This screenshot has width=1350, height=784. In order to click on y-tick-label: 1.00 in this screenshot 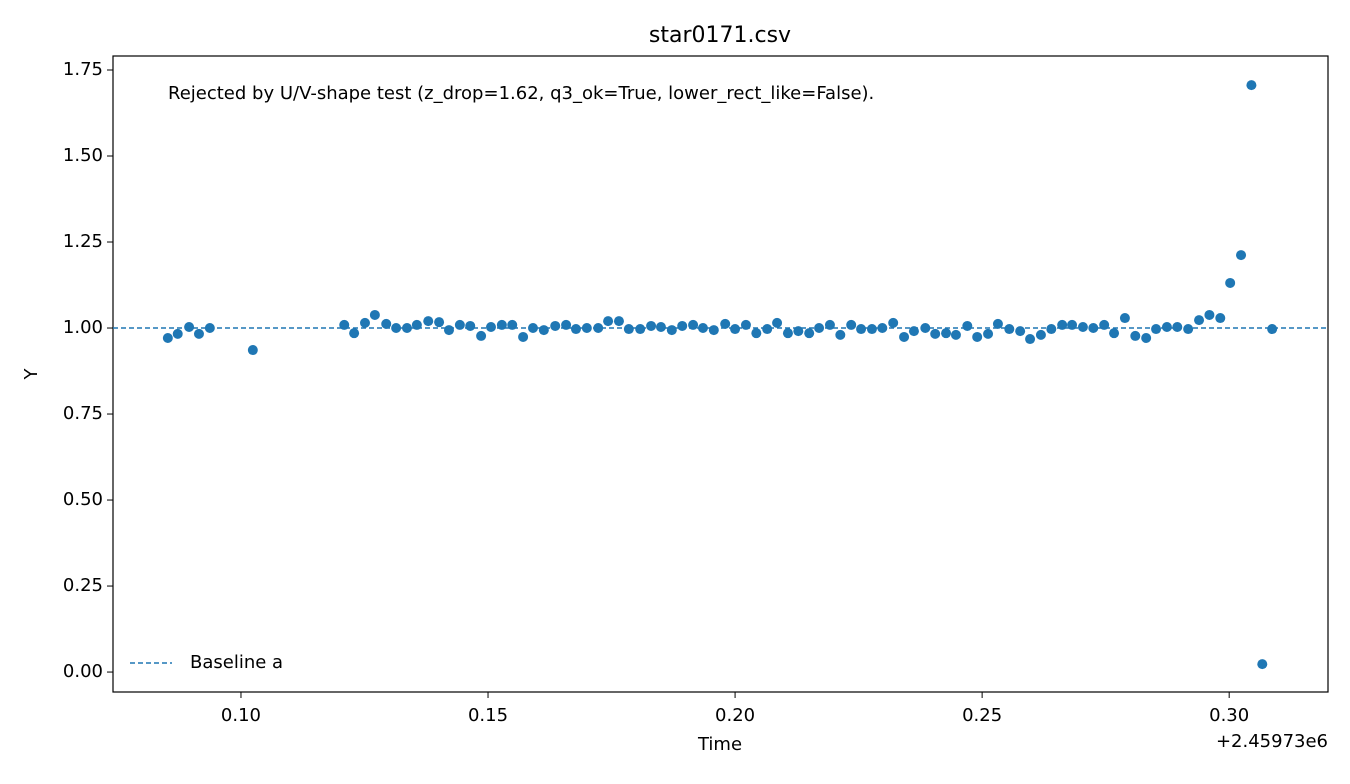, I will do `click(83, 327)`.